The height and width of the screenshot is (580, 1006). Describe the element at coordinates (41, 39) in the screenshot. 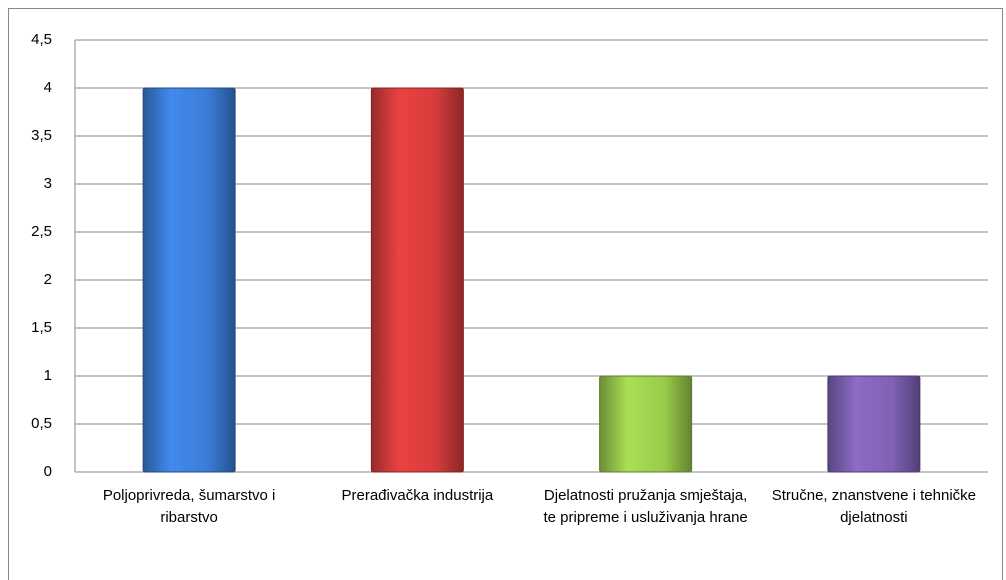

I see `y-tick-label: 4,5` at that location.